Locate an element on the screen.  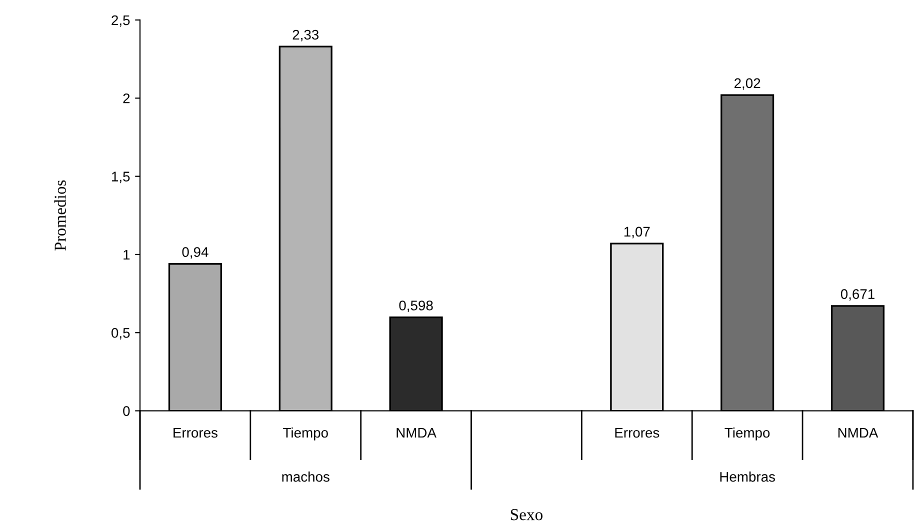
y-tick-label: 1,5 is located at coordinates (121, 178).